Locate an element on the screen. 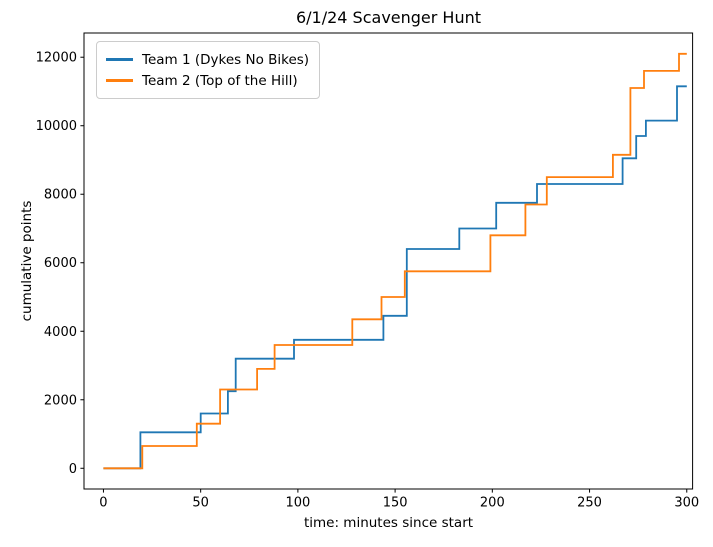 This screenshot has width=713, height=547. y-tick-label: 10000 is located at coordinates (56, 126).